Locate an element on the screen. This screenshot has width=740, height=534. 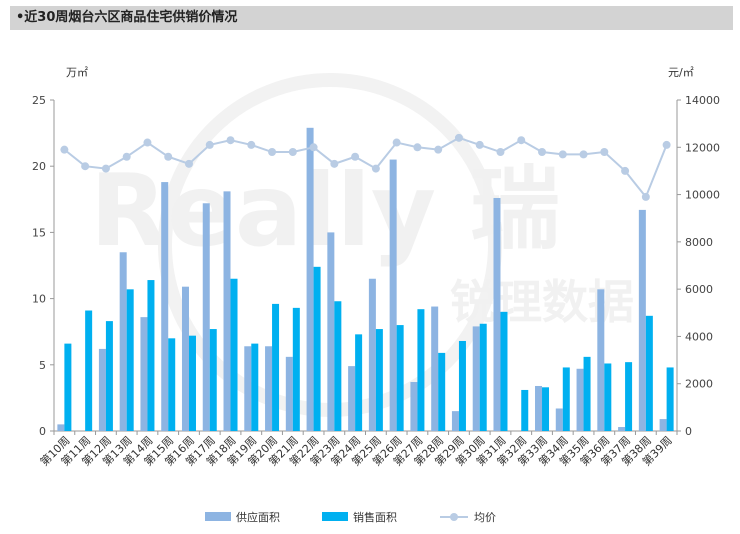
chart-title: •近30周烟台六区商品住宅供销价情况 is located at coordinates (127, 17).